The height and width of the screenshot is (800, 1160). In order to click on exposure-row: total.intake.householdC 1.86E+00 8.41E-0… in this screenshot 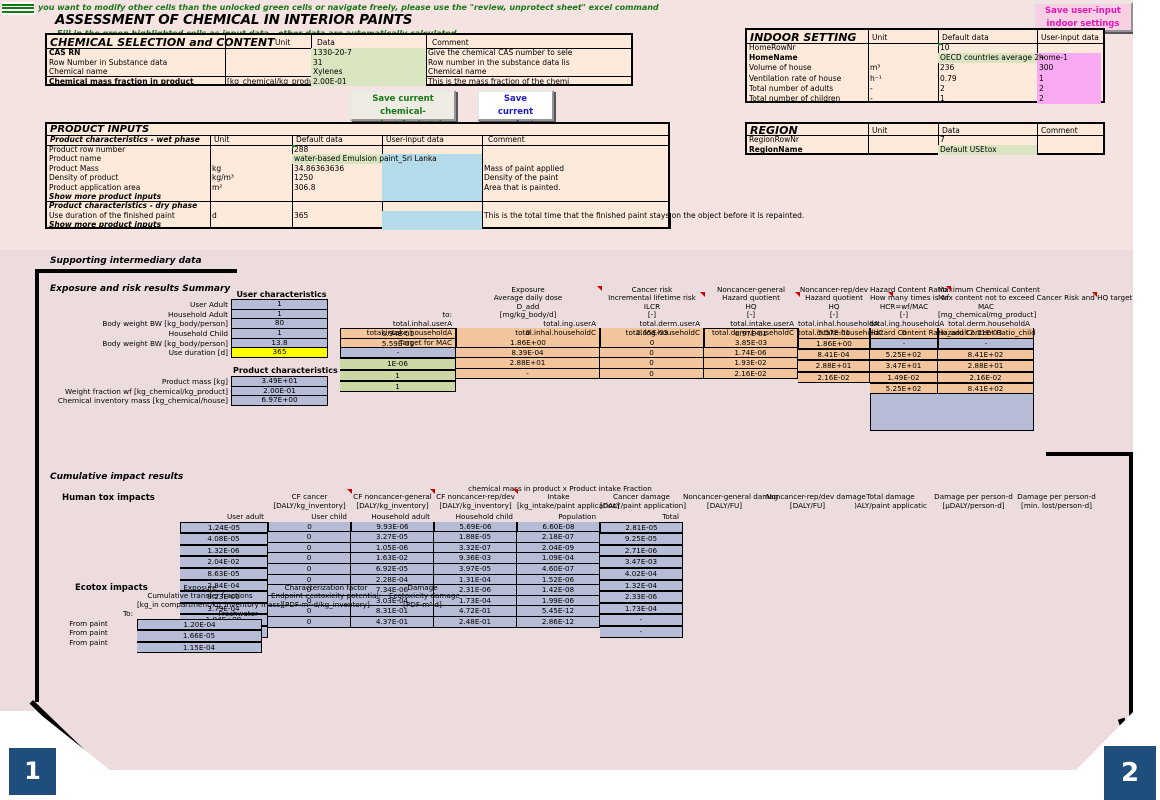, I will do `click(840, 356)`.